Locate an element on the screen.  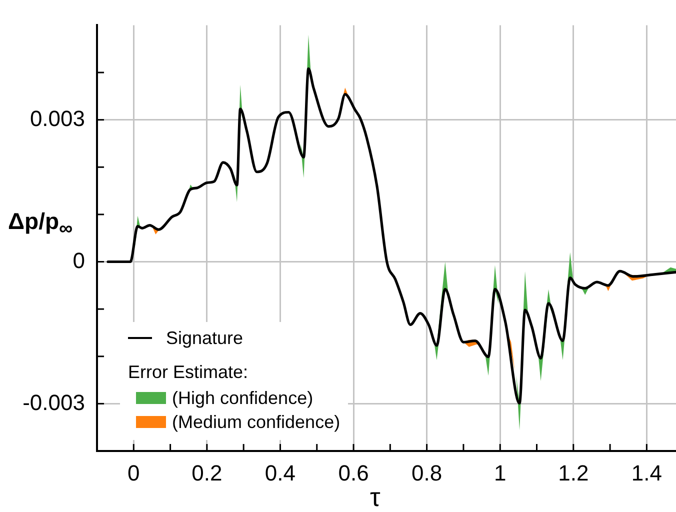
y-tick-label: 0.003 is located at coordinates (57, 118).